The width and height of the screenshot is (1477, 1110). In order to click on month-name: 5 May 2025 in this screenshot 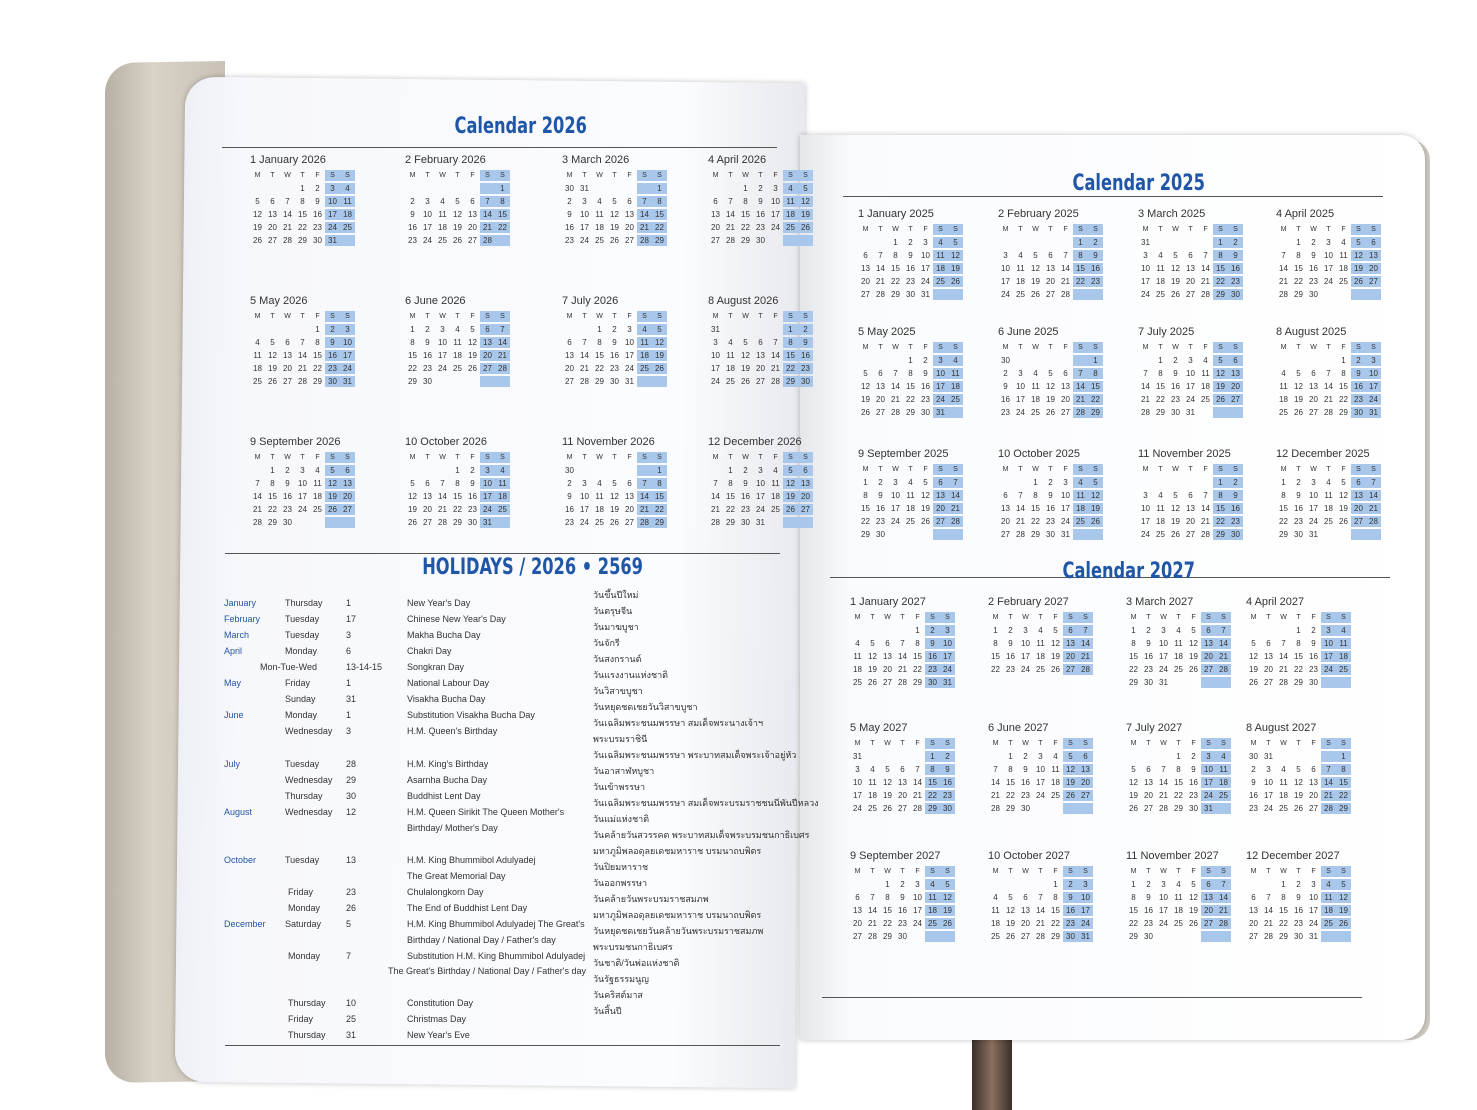, I will do `click(887, 332)`.